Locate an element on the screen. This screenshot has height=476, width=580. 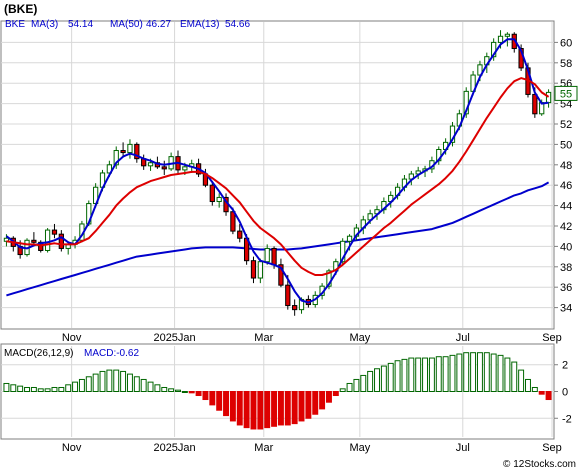
legend-ma3-label: MA(3) is located at coordinates (44, 24).